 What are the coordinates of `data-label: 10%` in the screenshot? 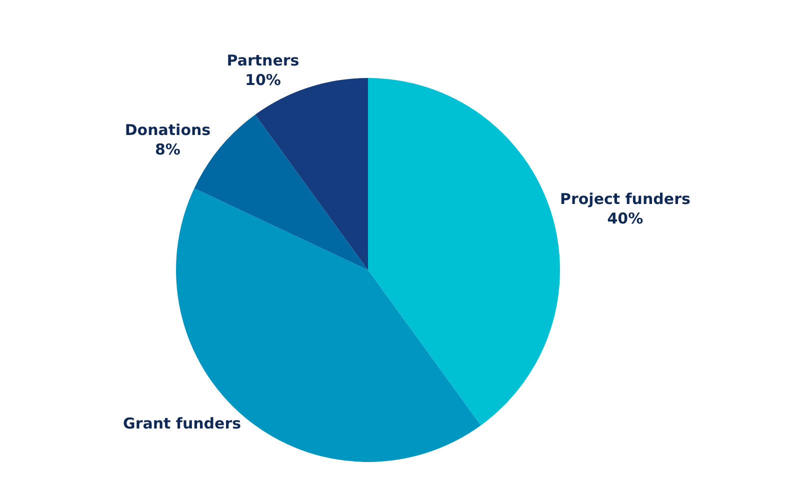 It's located at (263, 80).